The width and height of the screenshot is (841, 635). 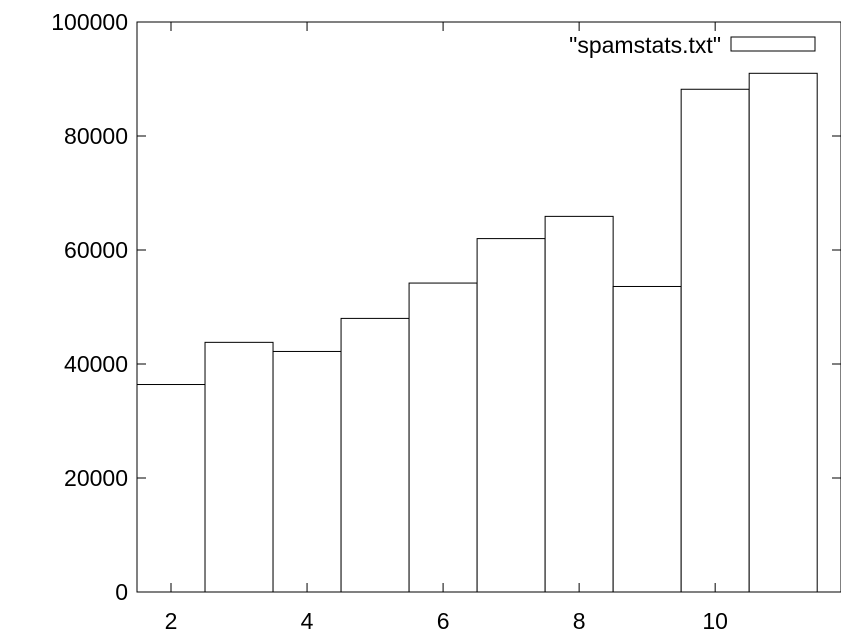 I want to click on y-tick-label: 40000, so click(x=96, y=364).